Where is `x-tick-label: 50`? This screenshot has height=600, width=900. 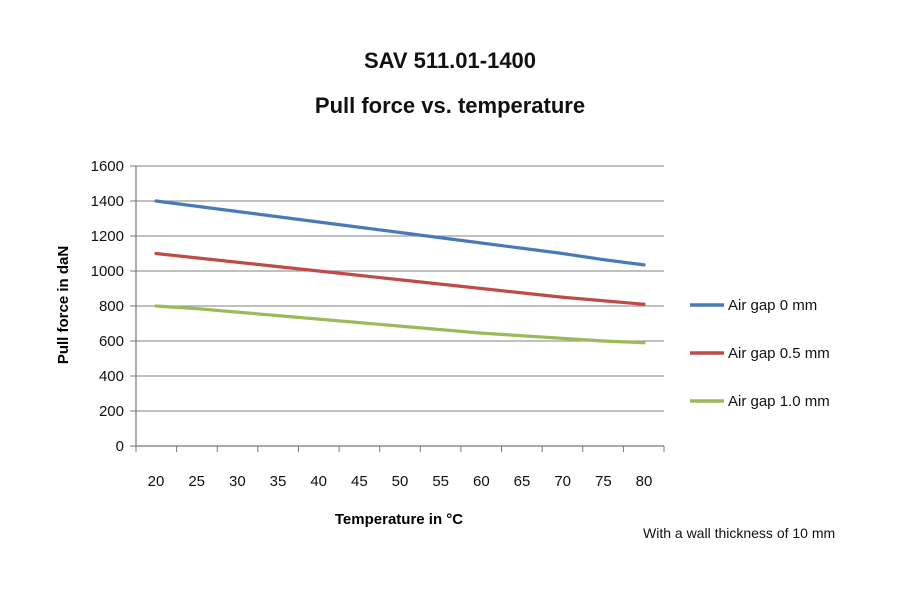
x-tick-label: 50 is located at coordinates (400, 481).